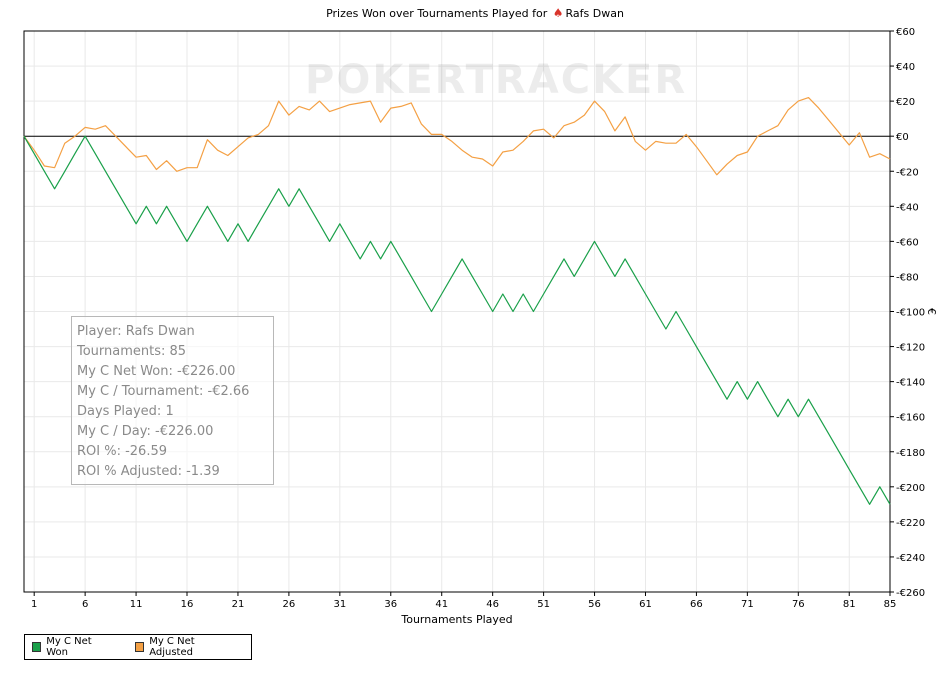 The height and width of the screenshot is (678, 950). What do you see at coordinates (910, 488) in the screenshot?
I see `y-tick-label: -€200` at bounding box center [910, 488].